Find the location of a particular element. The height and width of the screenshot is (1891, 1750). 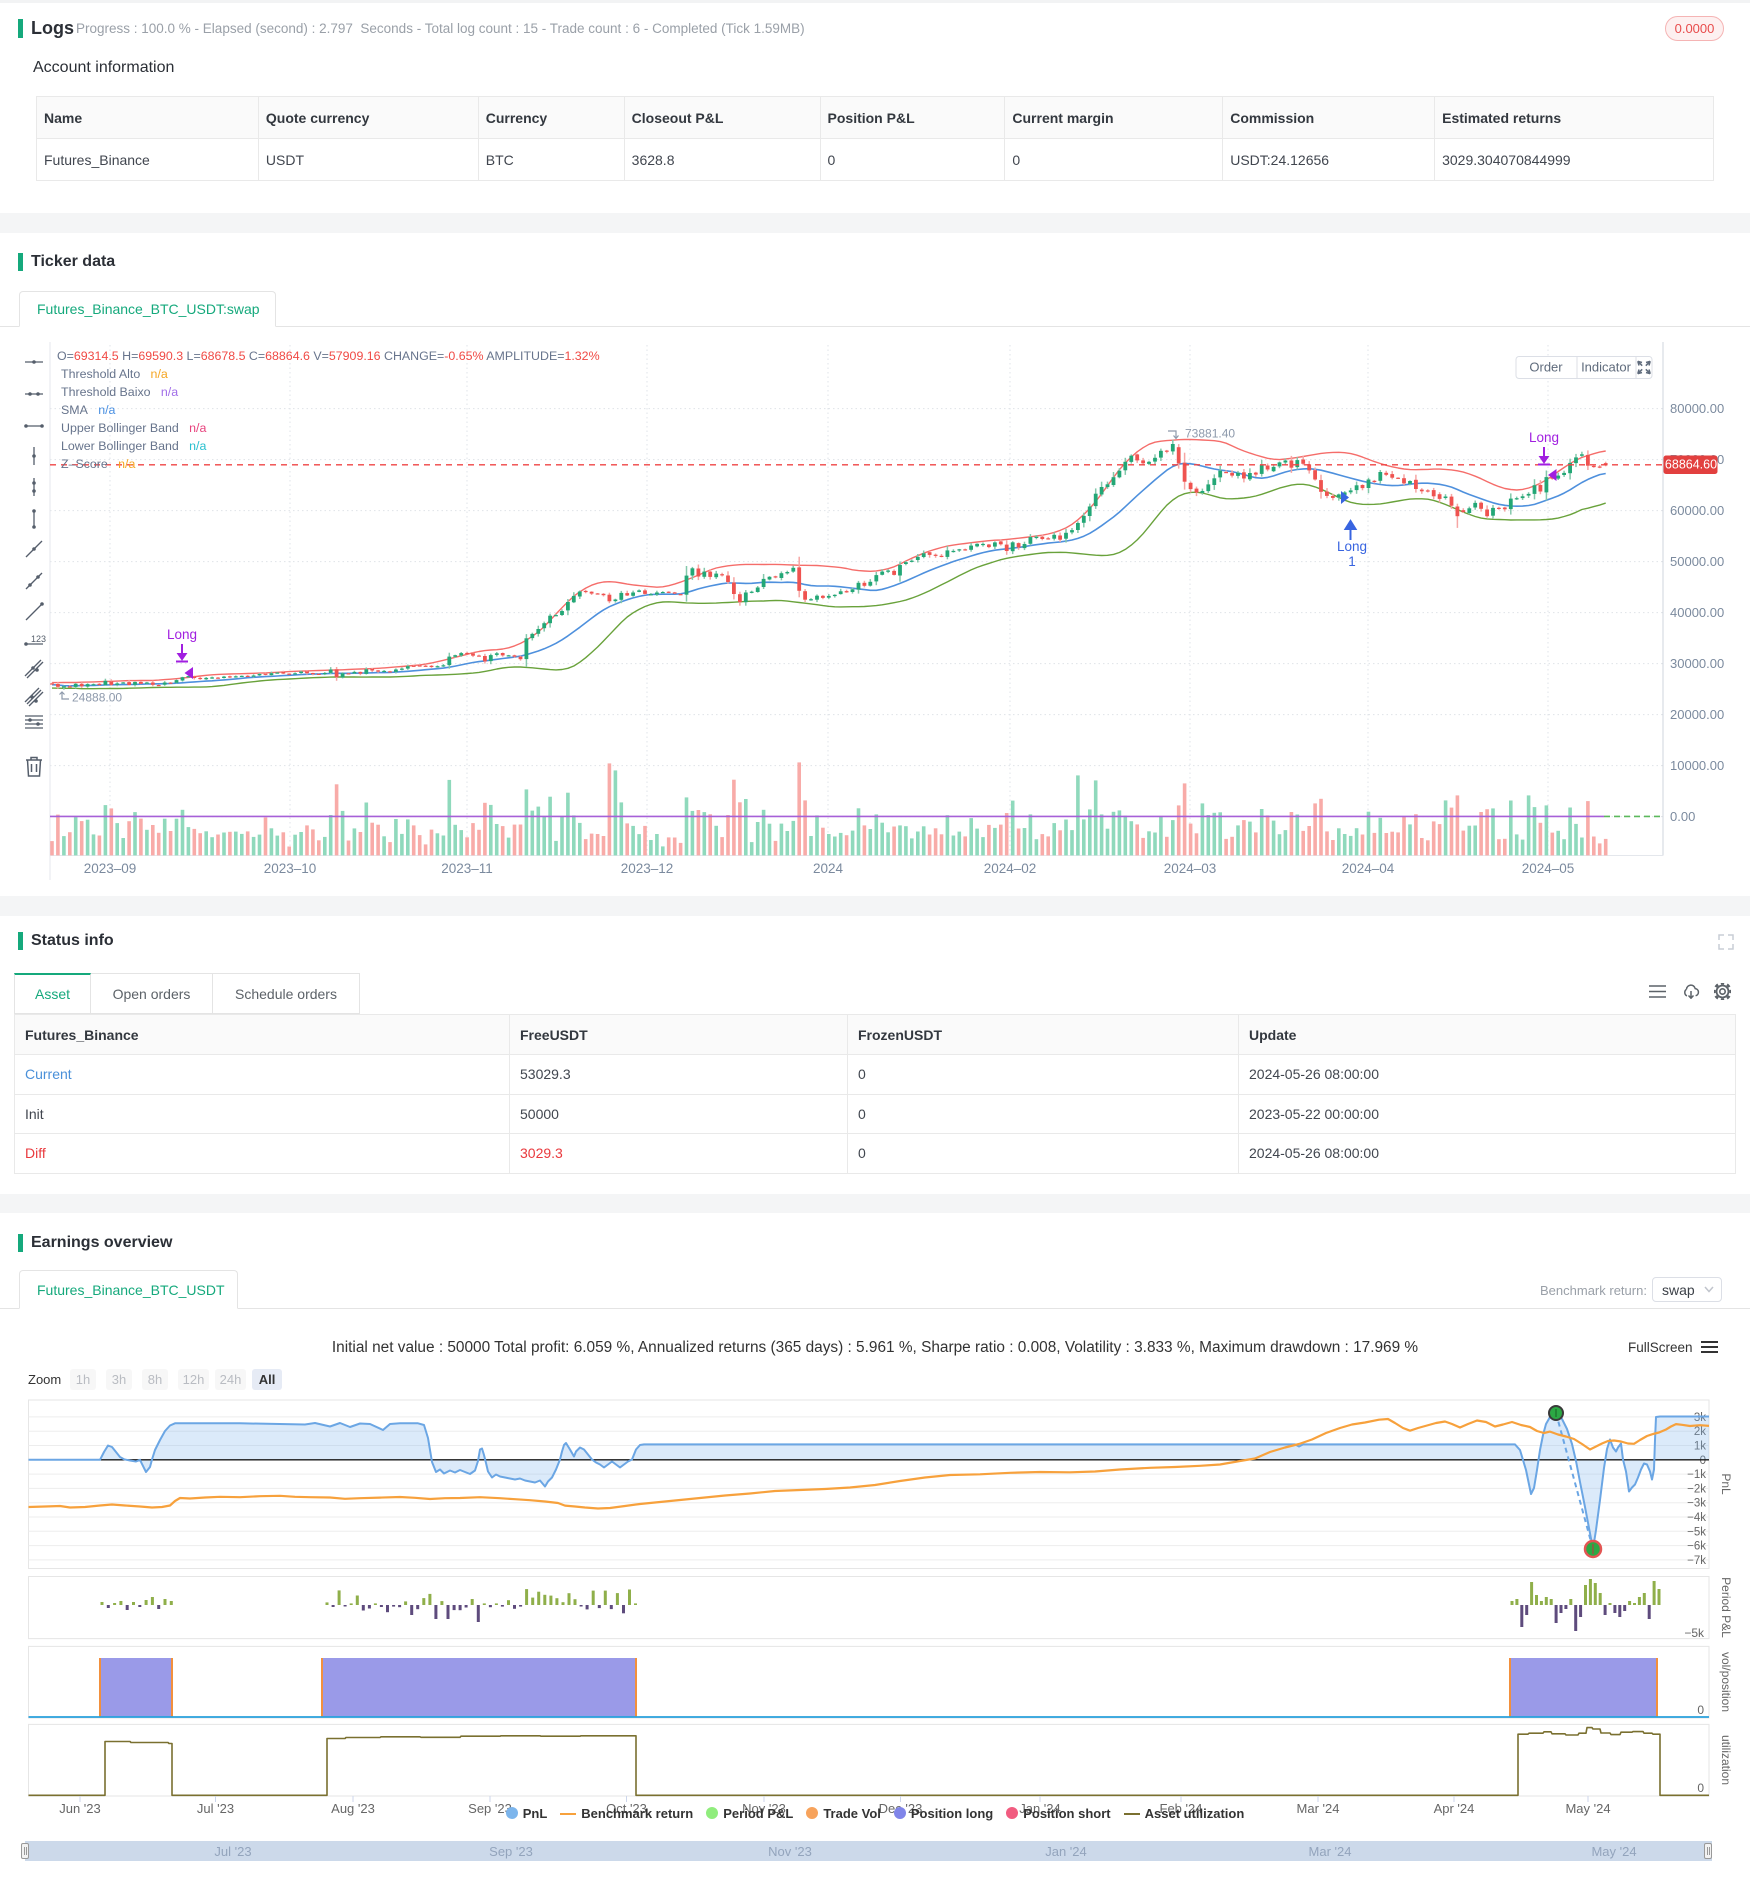

svg-text: May '24 is located at coordinates (1587, 1808).